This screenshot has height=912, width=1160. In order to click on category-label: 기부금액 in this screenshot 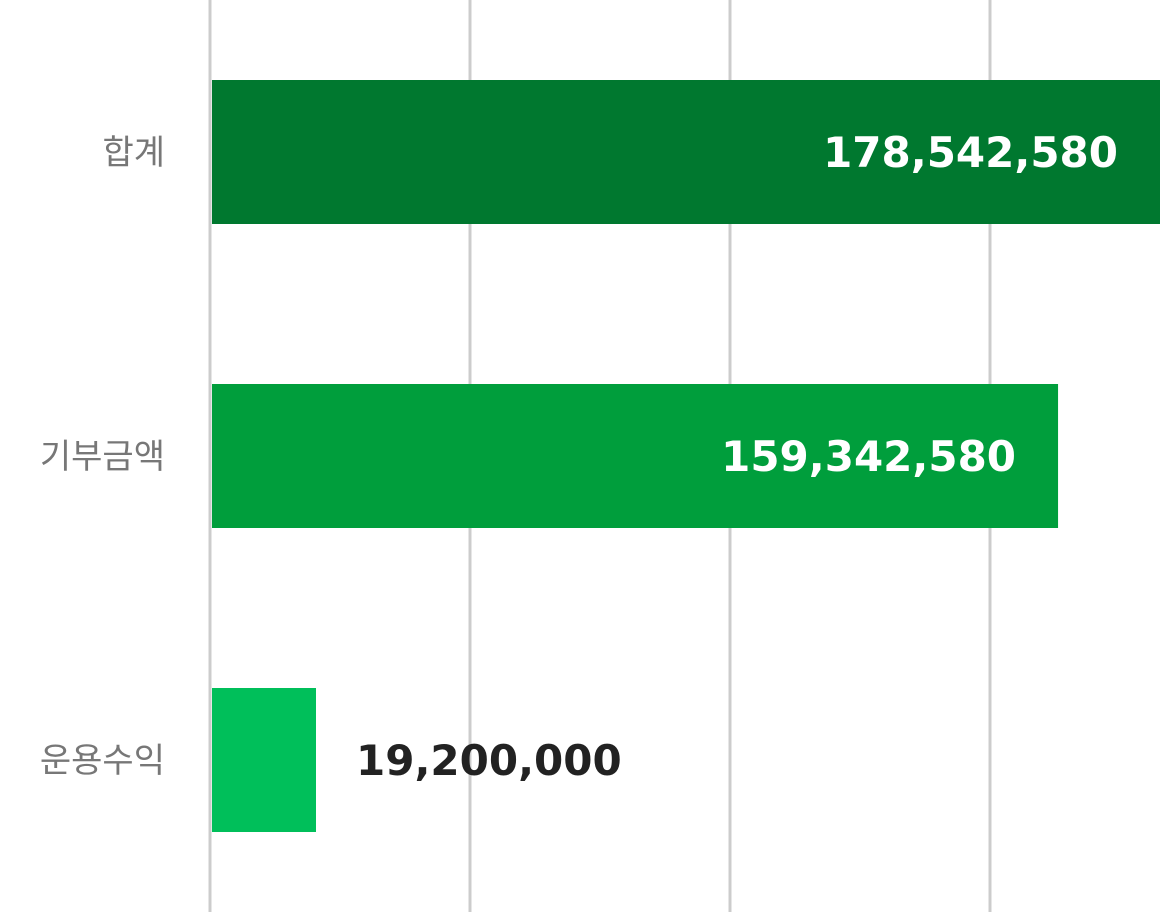, I will do `click(102, 457)`.